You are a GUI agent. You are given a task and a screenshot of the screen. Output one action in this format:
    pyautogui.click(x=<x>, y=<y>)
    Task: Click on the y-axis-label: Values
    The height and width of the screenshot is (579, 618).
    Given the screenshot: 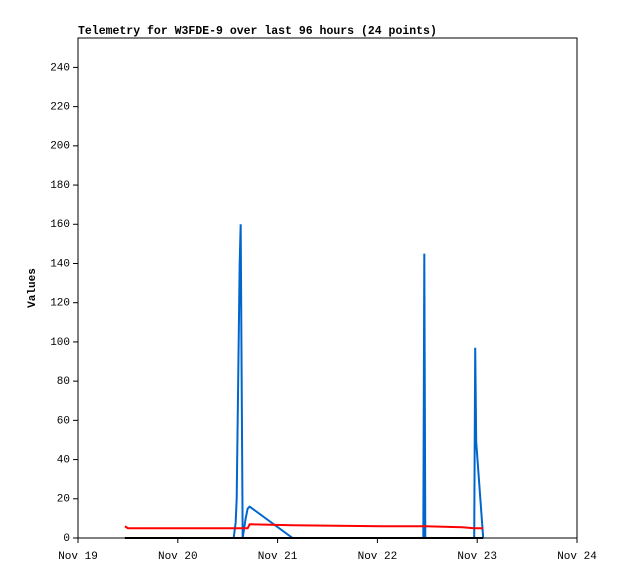 What is the action you would take?
    pyautogui.click(x=33, y=288)
    